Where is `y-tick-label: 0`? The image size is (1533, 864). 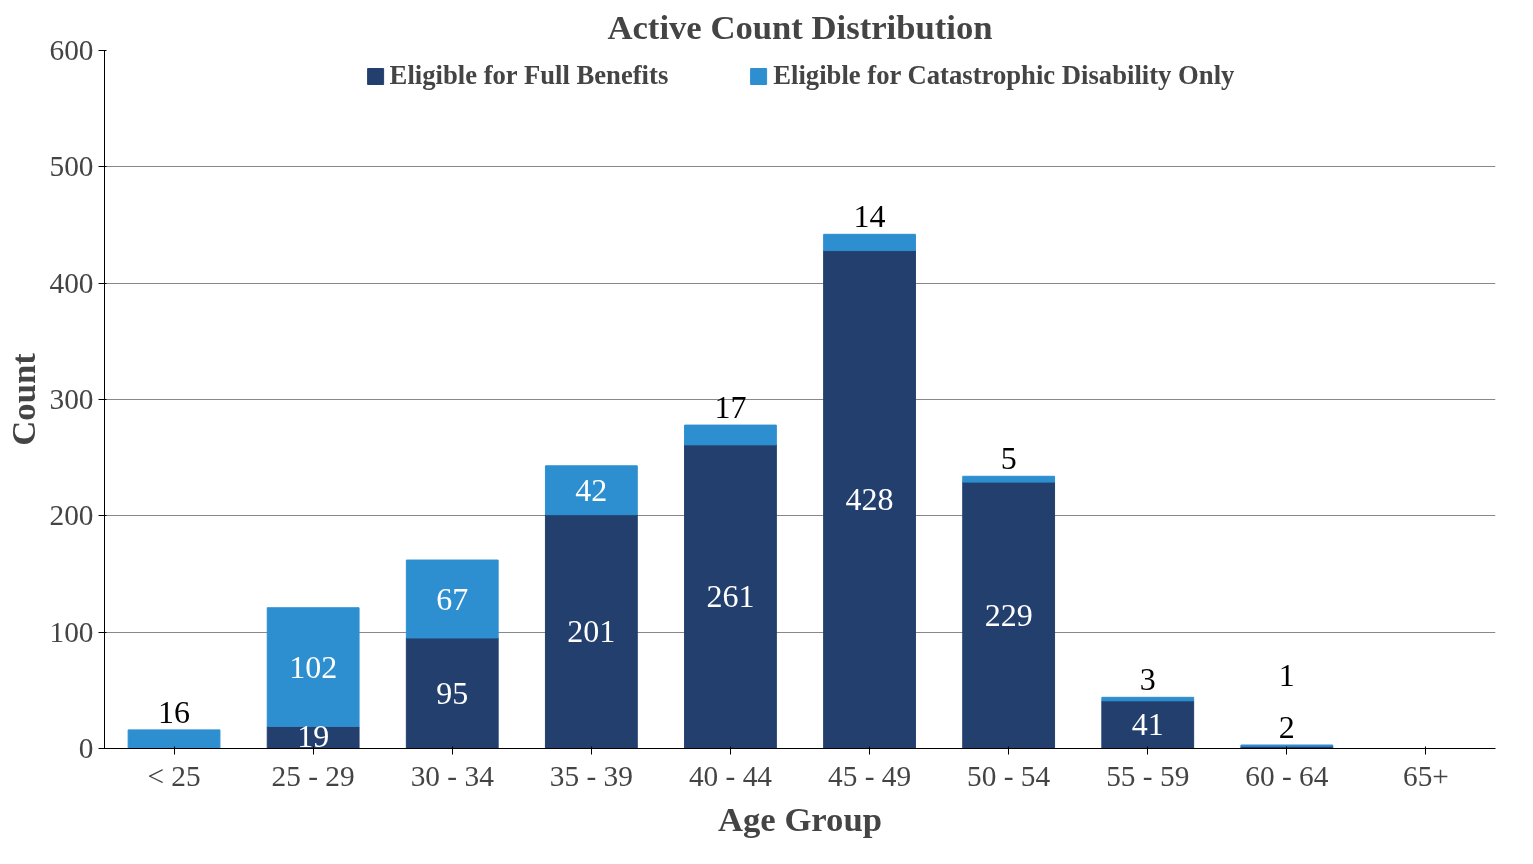 y-tick-label: 0 is located at coordinates (86, 748).